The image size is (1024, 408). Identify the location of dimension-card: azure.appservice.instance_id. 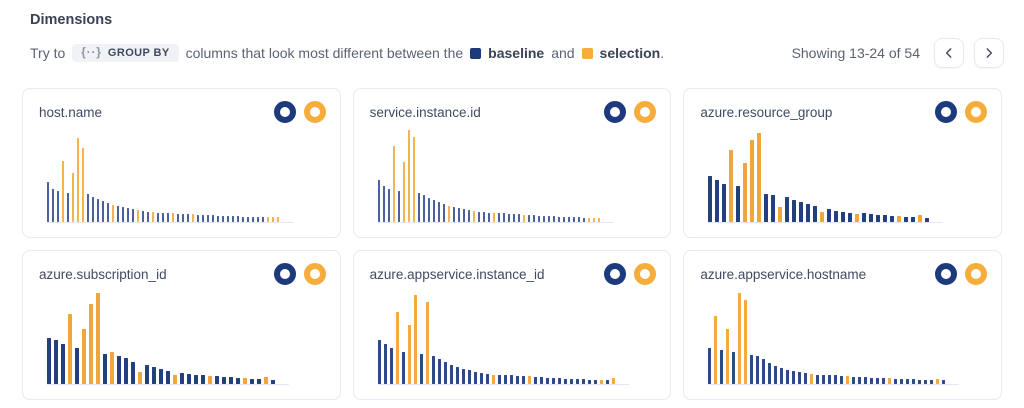
(512, 325).